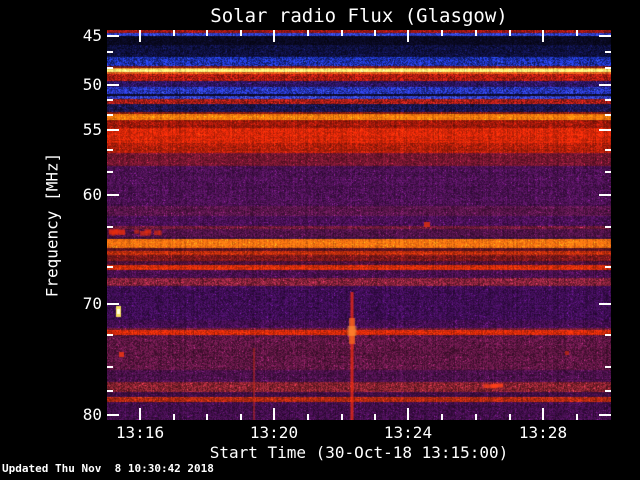  Describe the element at coordinates (92, 129) in the screenshot. I see `y-tick-label: 55` at that location.